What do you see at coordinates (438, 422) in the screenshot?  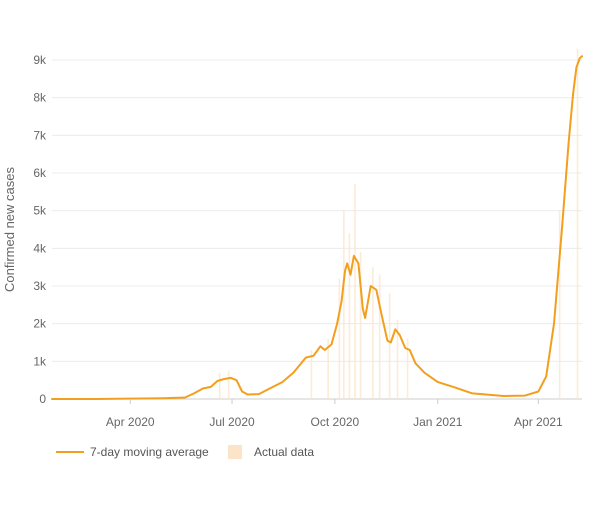 I see `x-tick-label: Jan 2021` at bounding box center [438, 422].